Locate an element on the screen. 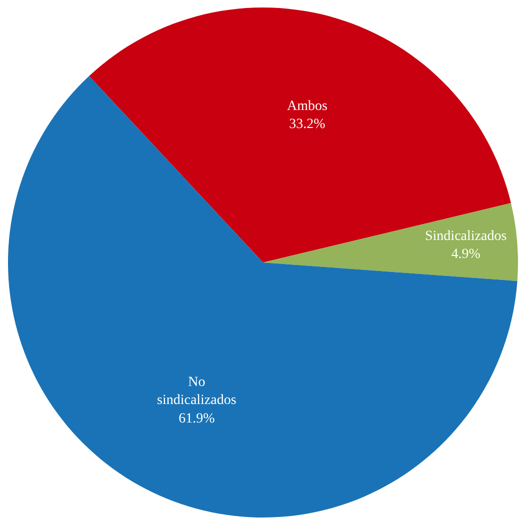 The width and height of the screenshot is (526, 525). data-label: 61.9% is located at coordinates (197, 418).